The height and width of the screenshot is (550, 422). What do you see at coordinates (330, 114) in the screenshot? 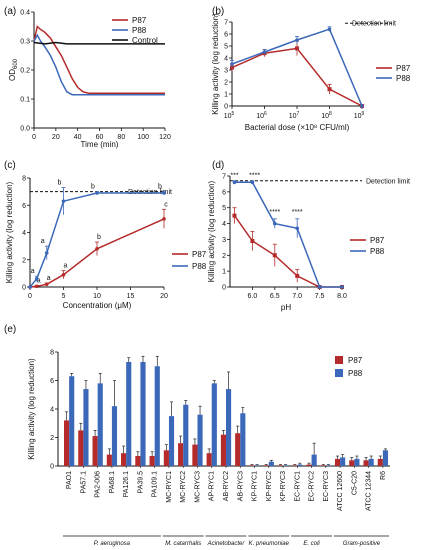
I see `chart-b-x-tick-exp: 8` at bounding box center [330, 114].